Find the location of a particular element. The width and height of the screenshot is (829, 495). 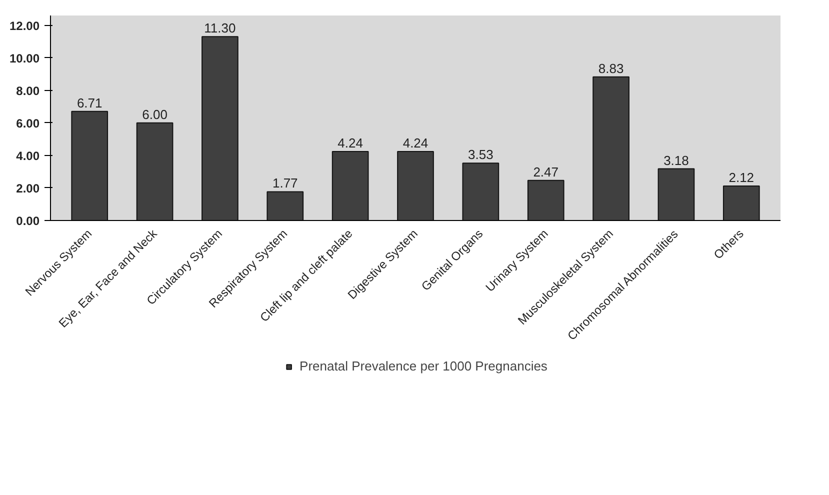

y-tick-label: 6.00 is located at coordinates (28, 123).